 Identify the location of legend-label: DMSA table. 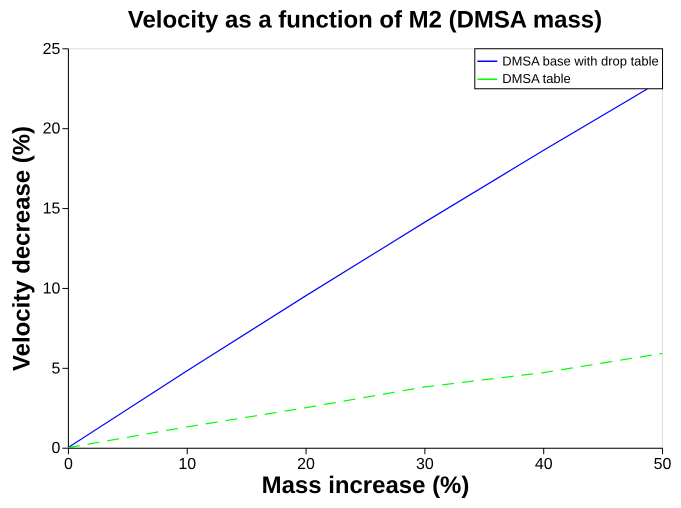
(536, 78).